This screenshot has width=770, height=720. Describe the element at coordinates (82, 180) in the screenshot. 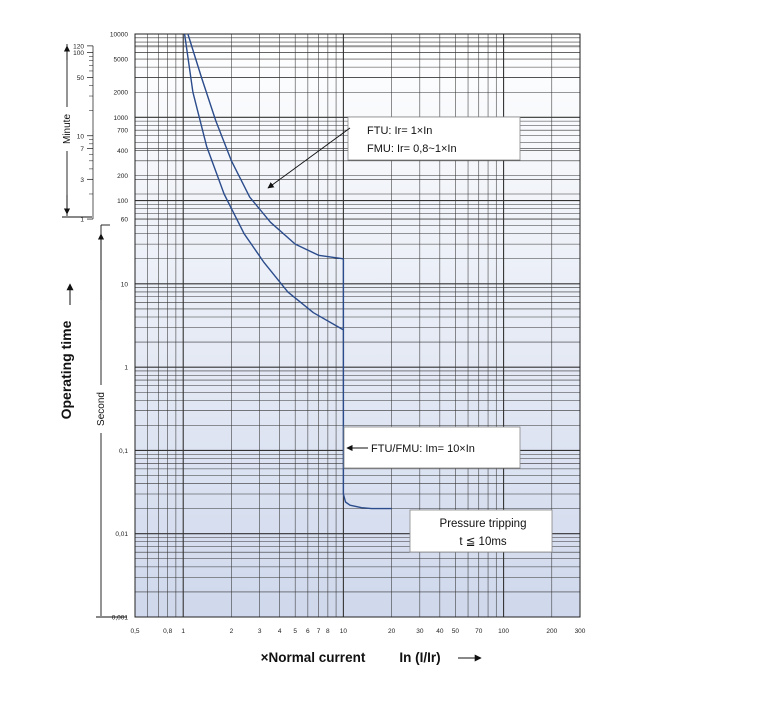

I see `minute-tick-label: 3` at that location.